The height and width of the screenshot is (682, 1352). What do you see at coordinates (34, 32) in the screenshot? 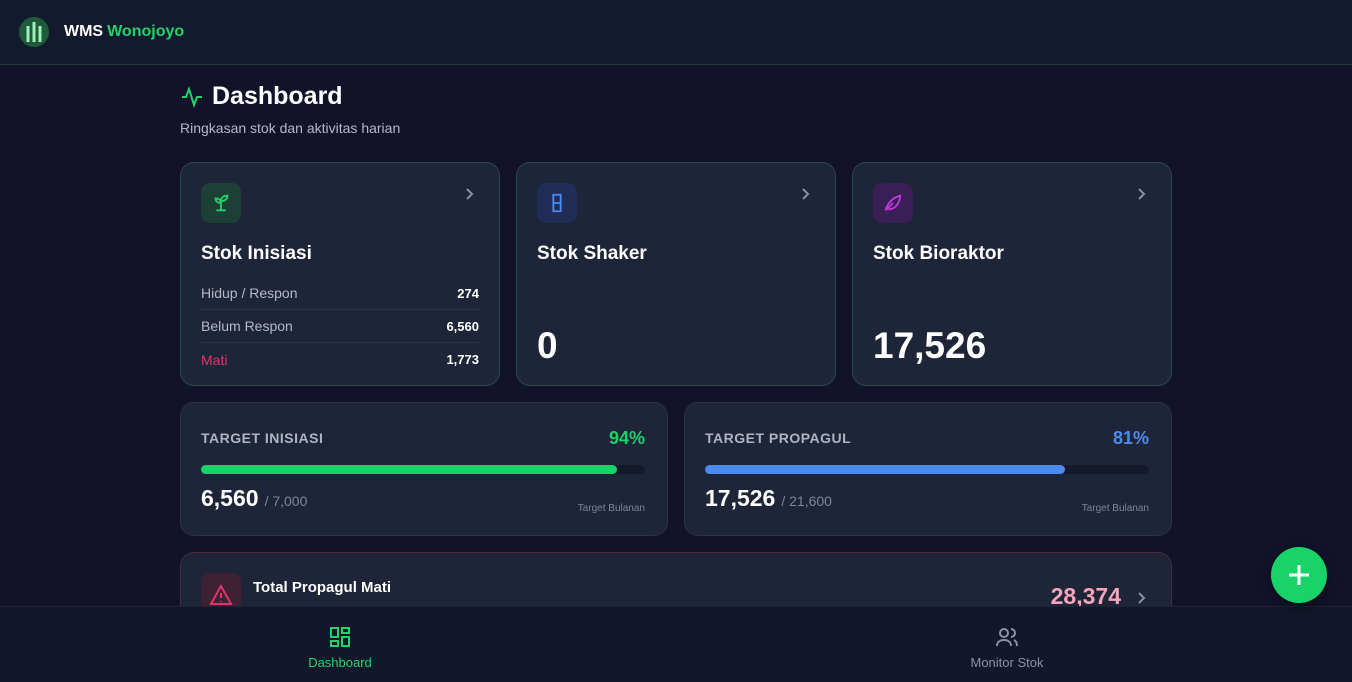
I see `logo` at bounding box center [34, 32].